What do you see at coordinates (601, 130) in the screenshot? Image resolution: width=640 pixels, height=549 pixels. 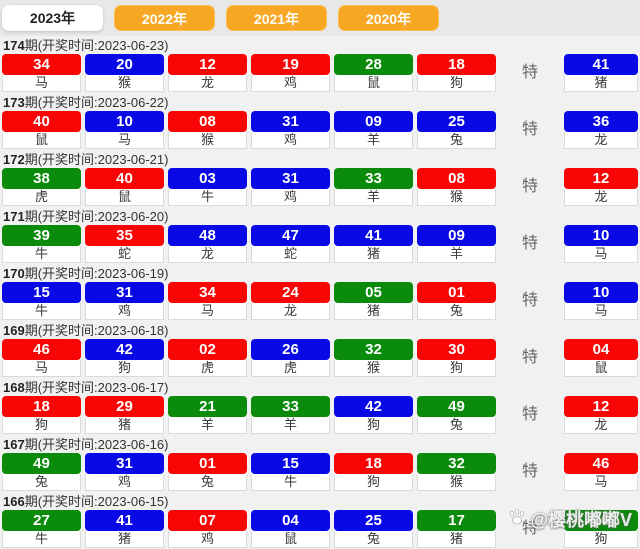 I see `special-ball: 36 龙` at bounding box center [601, 130].